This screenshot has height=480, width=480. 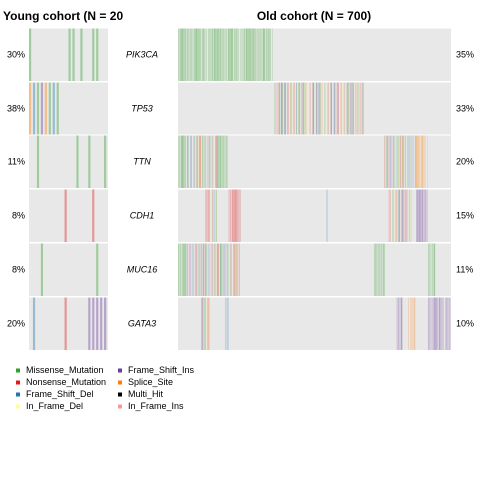 What do you see at coordinates (18, 406) in the screenshot?
I see `legend-swatch-in-frame-del` at bounding box center [18, 406].